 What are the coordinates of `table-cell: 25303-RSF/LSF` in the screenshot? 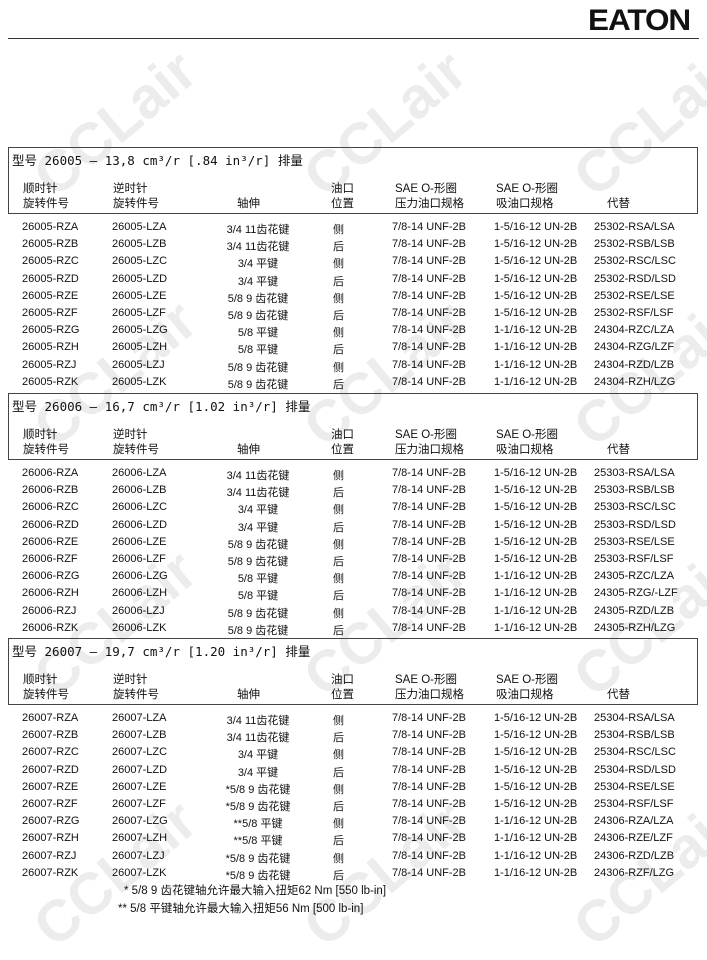 It's located at (634, 558).